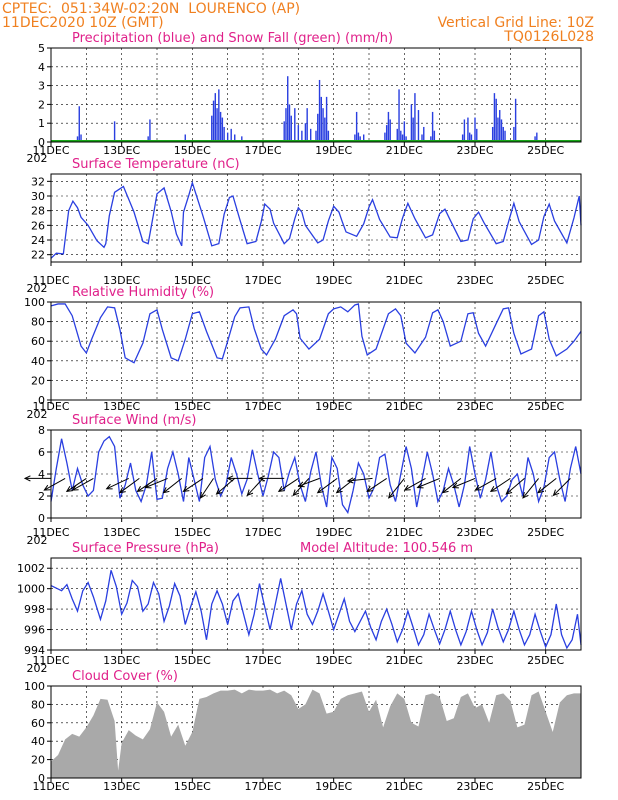 The height and width of the screenshot is (800, 618). Describe the element at coordinates (41, 452) in the screenshot. I see `y-tick-label: 6` at that location.